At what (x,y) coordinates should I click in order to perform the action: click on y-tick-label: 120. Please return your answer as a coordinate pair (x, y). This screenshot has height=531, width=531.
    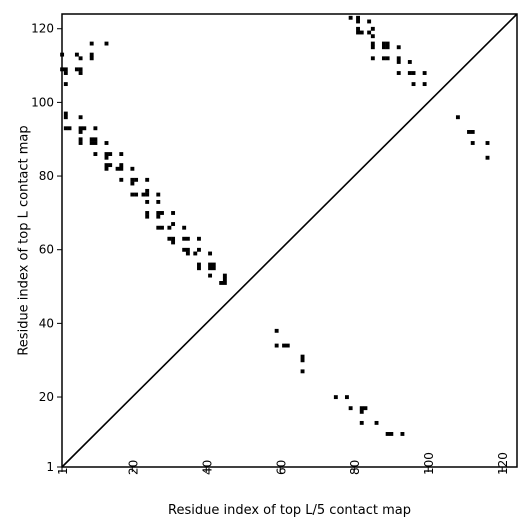
    Looking at the image, I should click on (42, 29).